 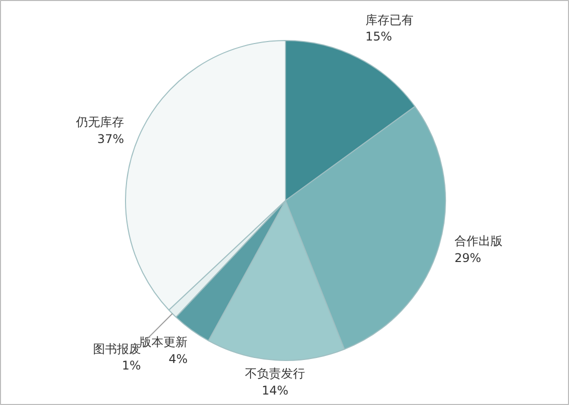 What do you see at coordinates (468, 258) in the screenshot?
I see `data-label: 29%` at bounding box center [468, 258].